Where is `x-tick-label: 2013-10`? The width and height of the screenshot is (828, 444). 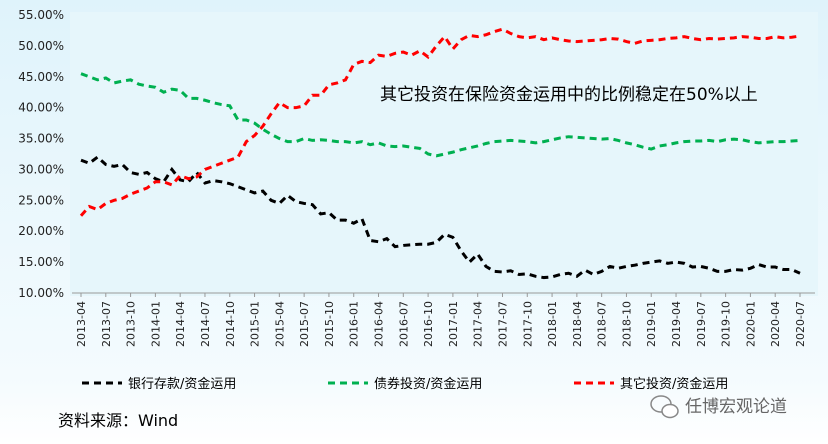 x-tick-label: 2013-10 is located at coordinates (131, 324).